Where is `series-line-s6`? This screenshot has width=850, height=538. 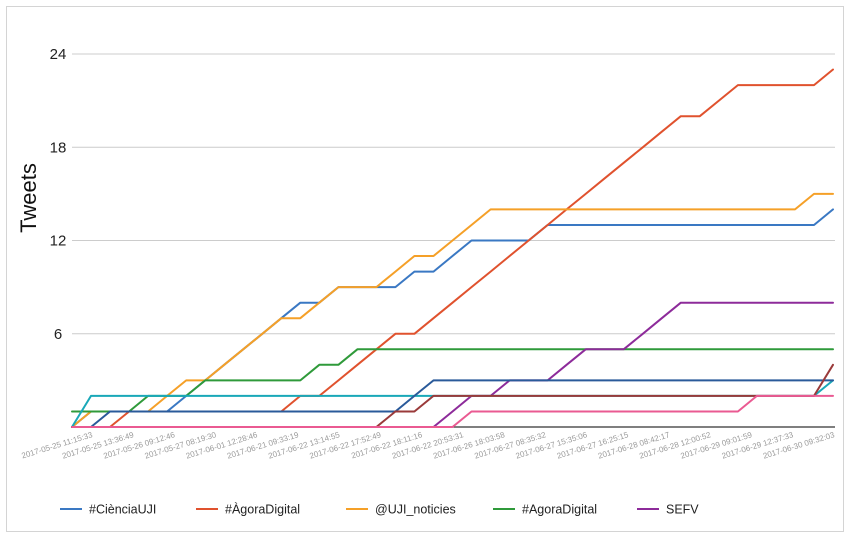 series-line-s6 is located at coordinates (452, 403).